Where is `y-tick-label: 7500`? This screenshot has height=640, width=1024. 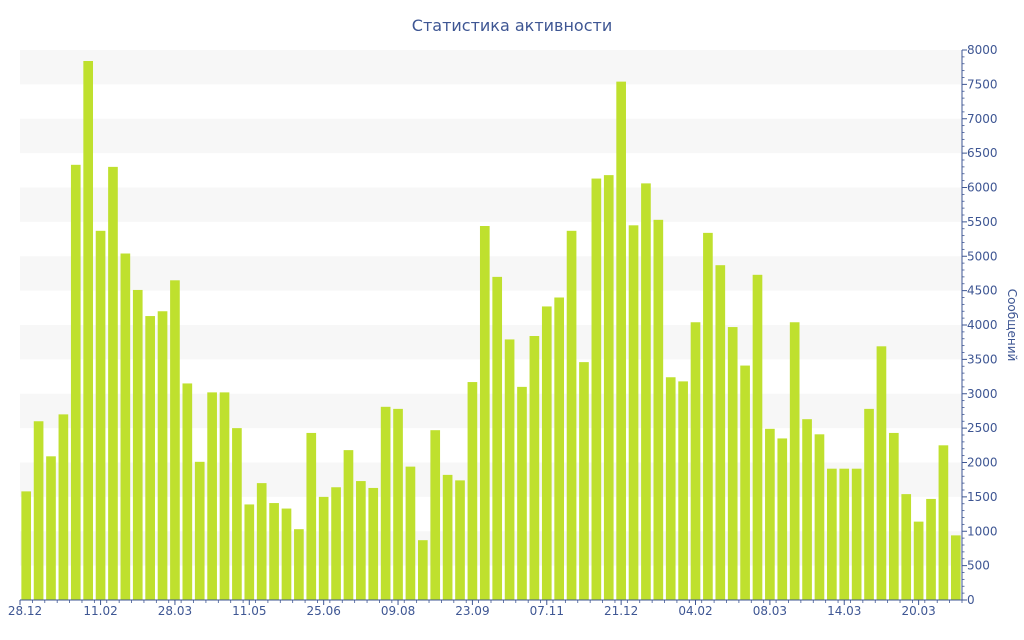 y-tick-label: 7500 is located at coordinates (982, 84).